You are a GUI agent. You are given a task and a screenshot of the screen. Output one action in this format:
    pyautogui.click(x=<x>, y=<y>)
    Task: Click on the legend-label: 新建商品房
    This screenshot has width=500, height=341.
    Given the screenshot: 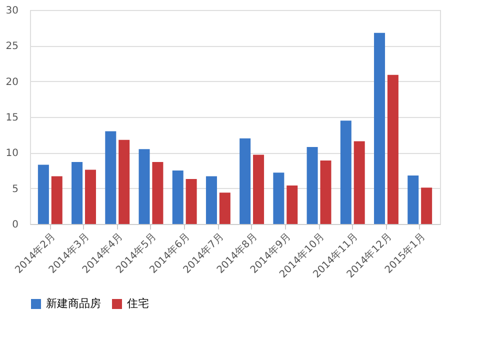 What is the action you would take?
    pyautogui.click(x=73, y=303)
    